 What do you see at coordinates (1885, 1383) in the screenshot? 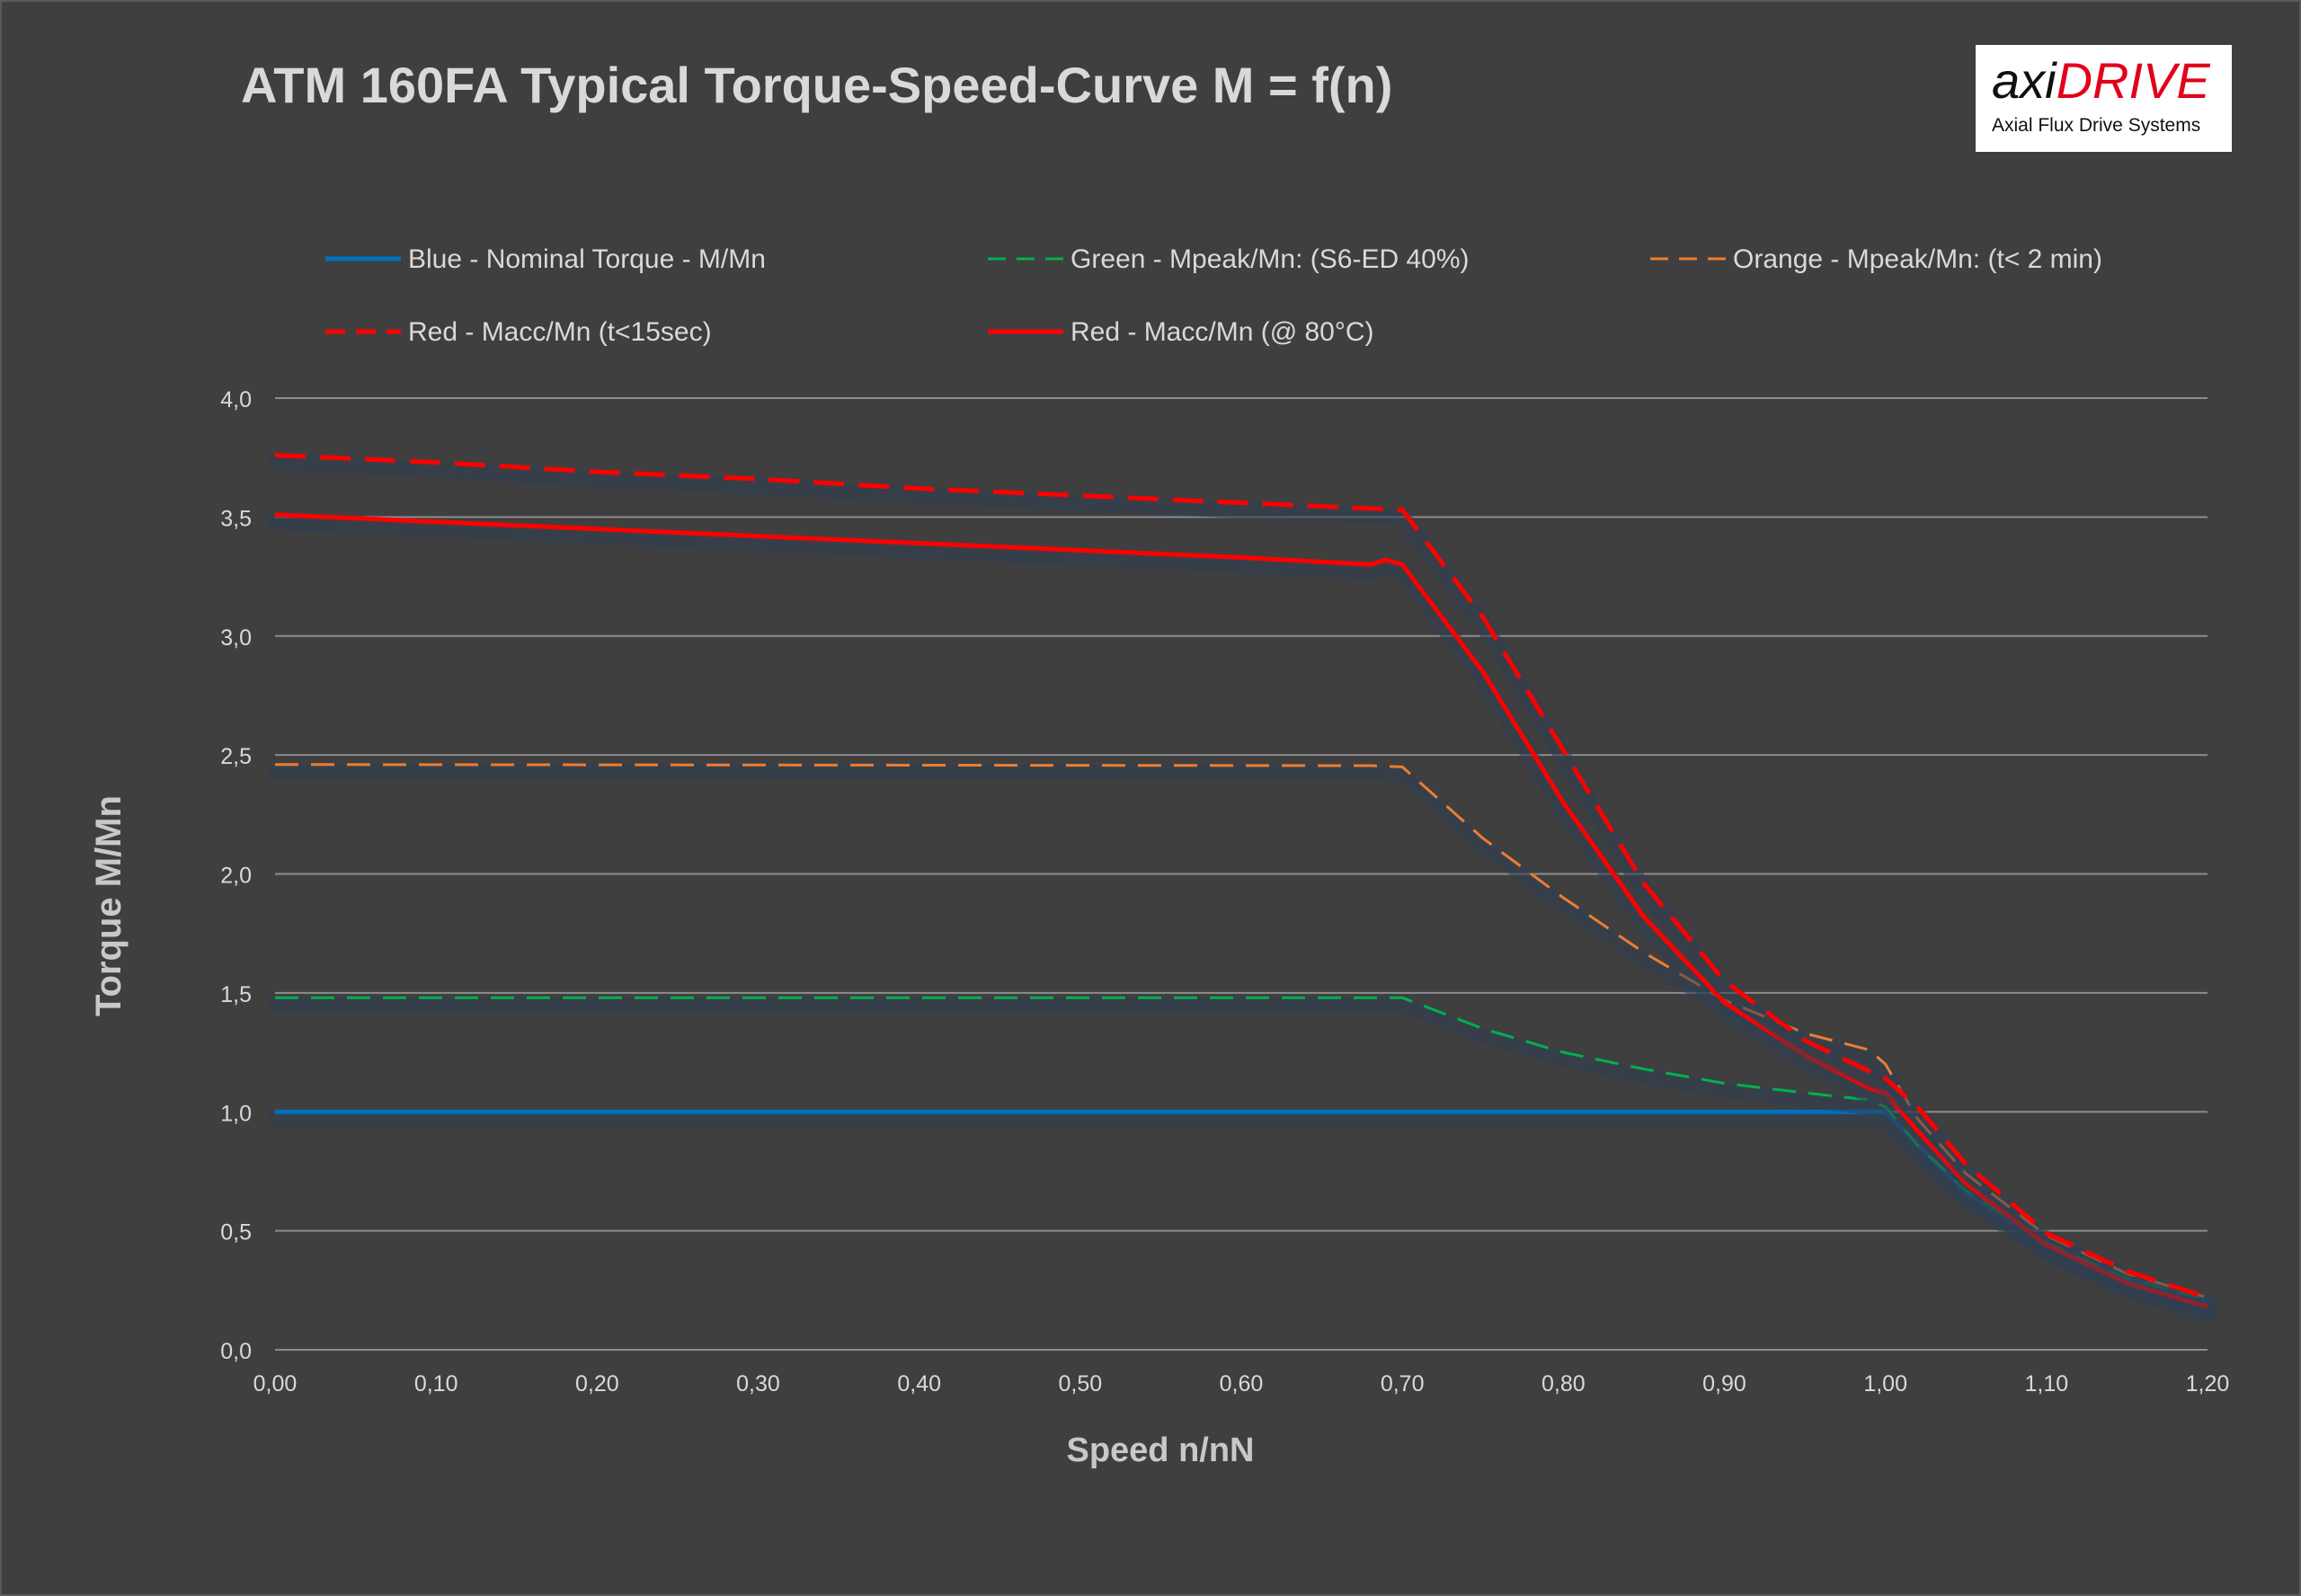
I see `x-tick-label: 1,00` at bounding box center [1885, 1383].